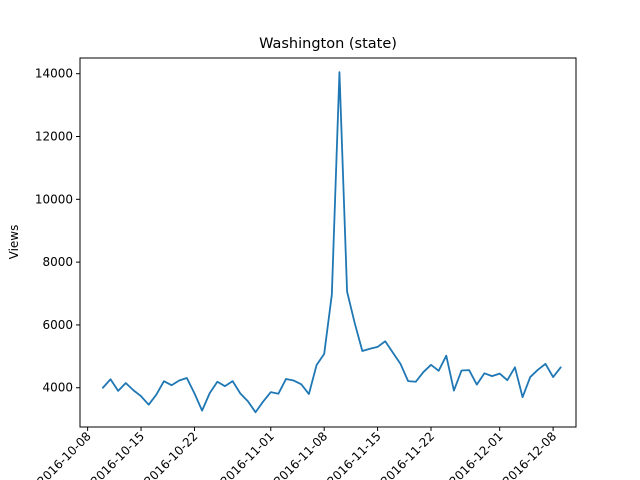 The height and width of the screenshot is (480, 640). Describe the element at coordinates (54, 199) in the screenshot. I see `y-tick-label: 10000` at that location.